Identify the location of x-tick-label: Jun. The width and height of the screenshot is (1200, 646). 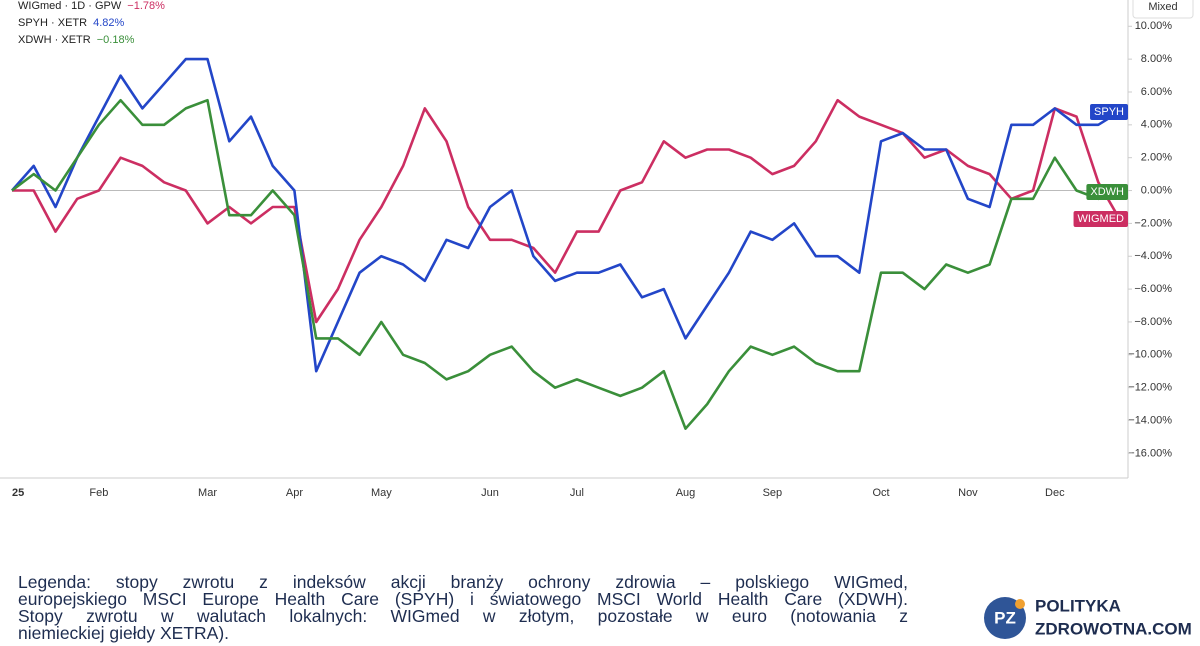
(490, 493).